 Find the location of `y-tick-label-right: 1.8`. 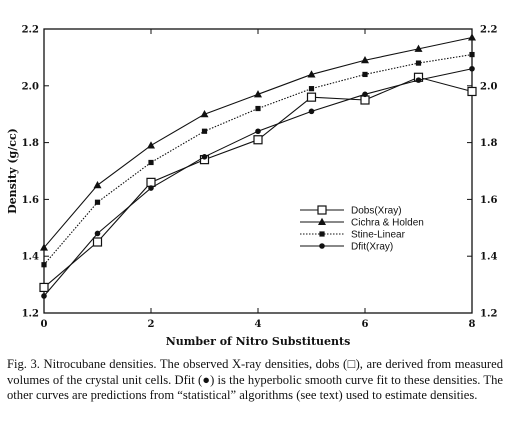

y-tick-label-right: 1.8 is located at coordinates (488, 143).